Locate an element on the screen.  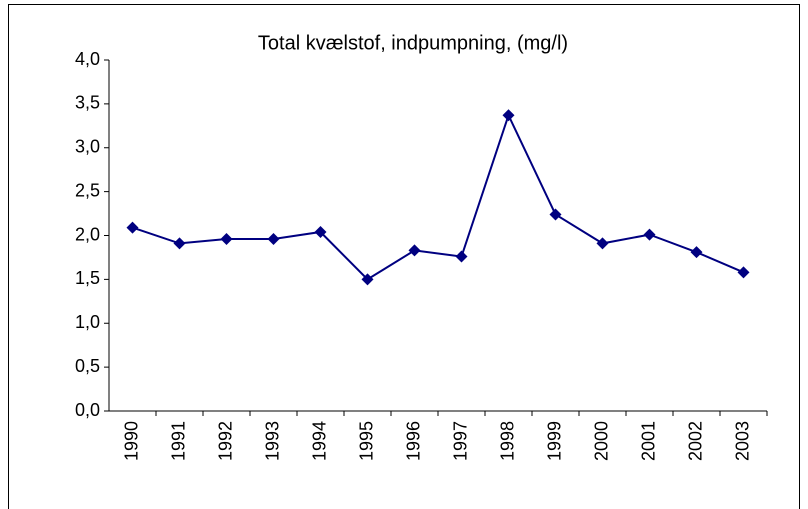
chart-title: Total kvælstof, indpumpning, (mg/l) is located at coordinates (413, 43).